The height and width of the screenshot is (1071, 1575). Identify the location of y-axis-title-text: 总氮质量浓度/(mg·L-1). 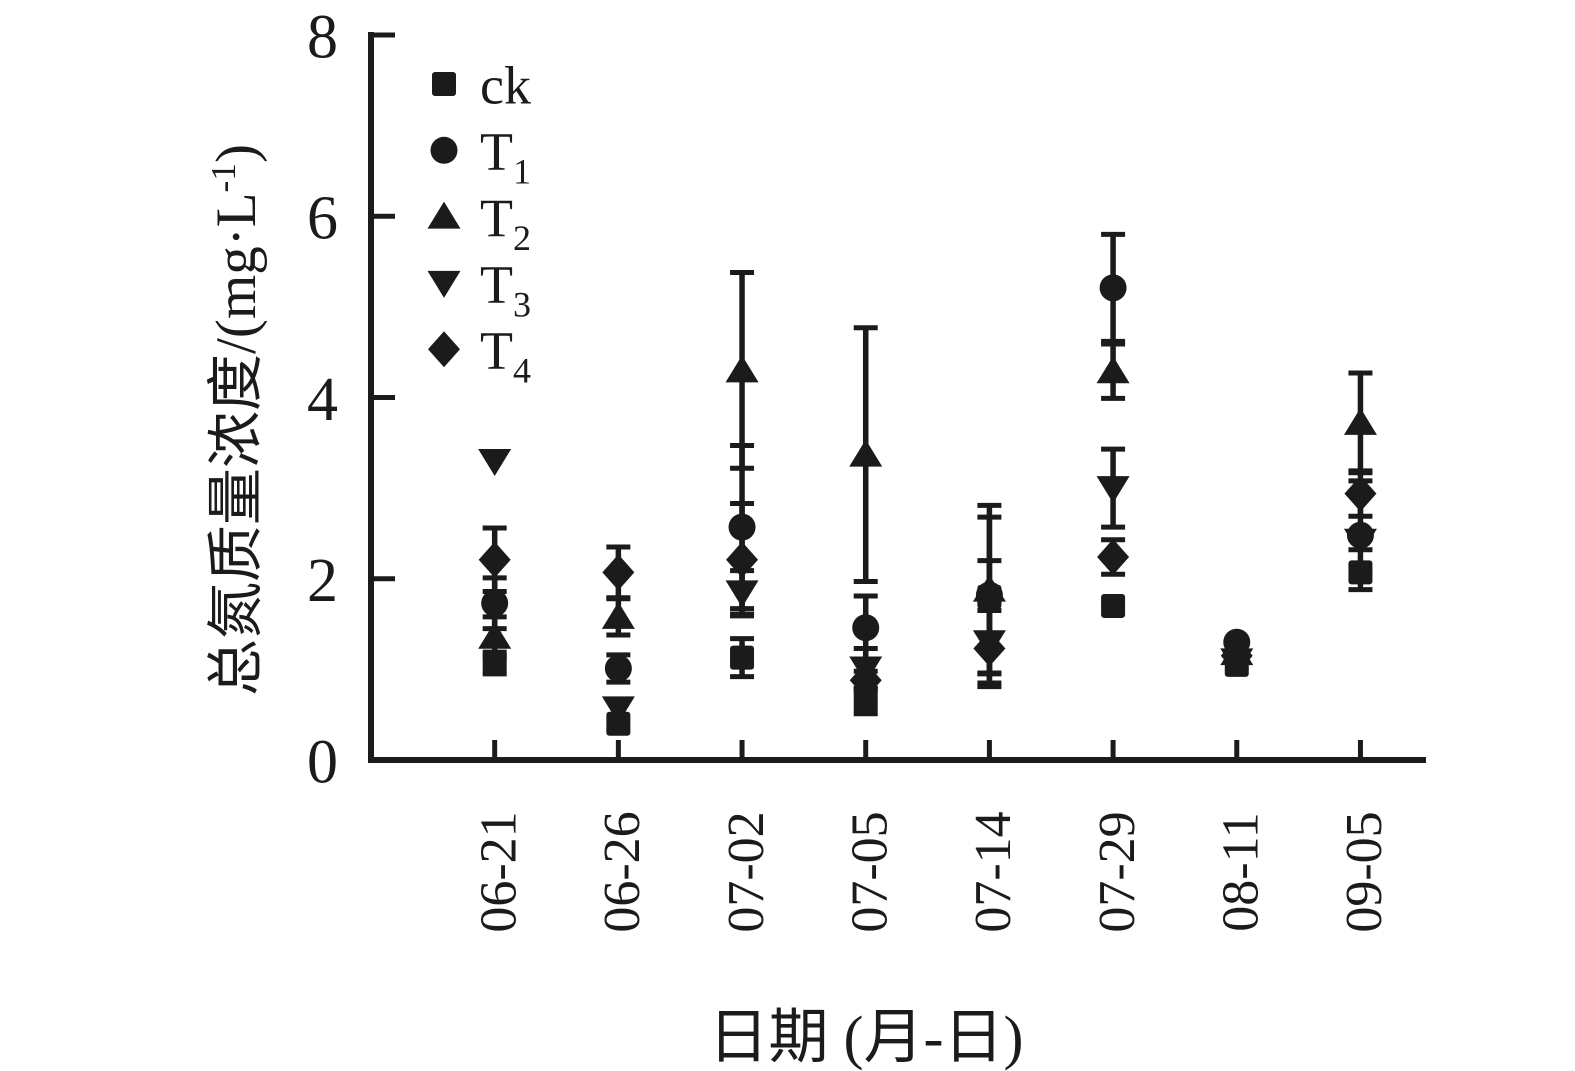
(236, 420).